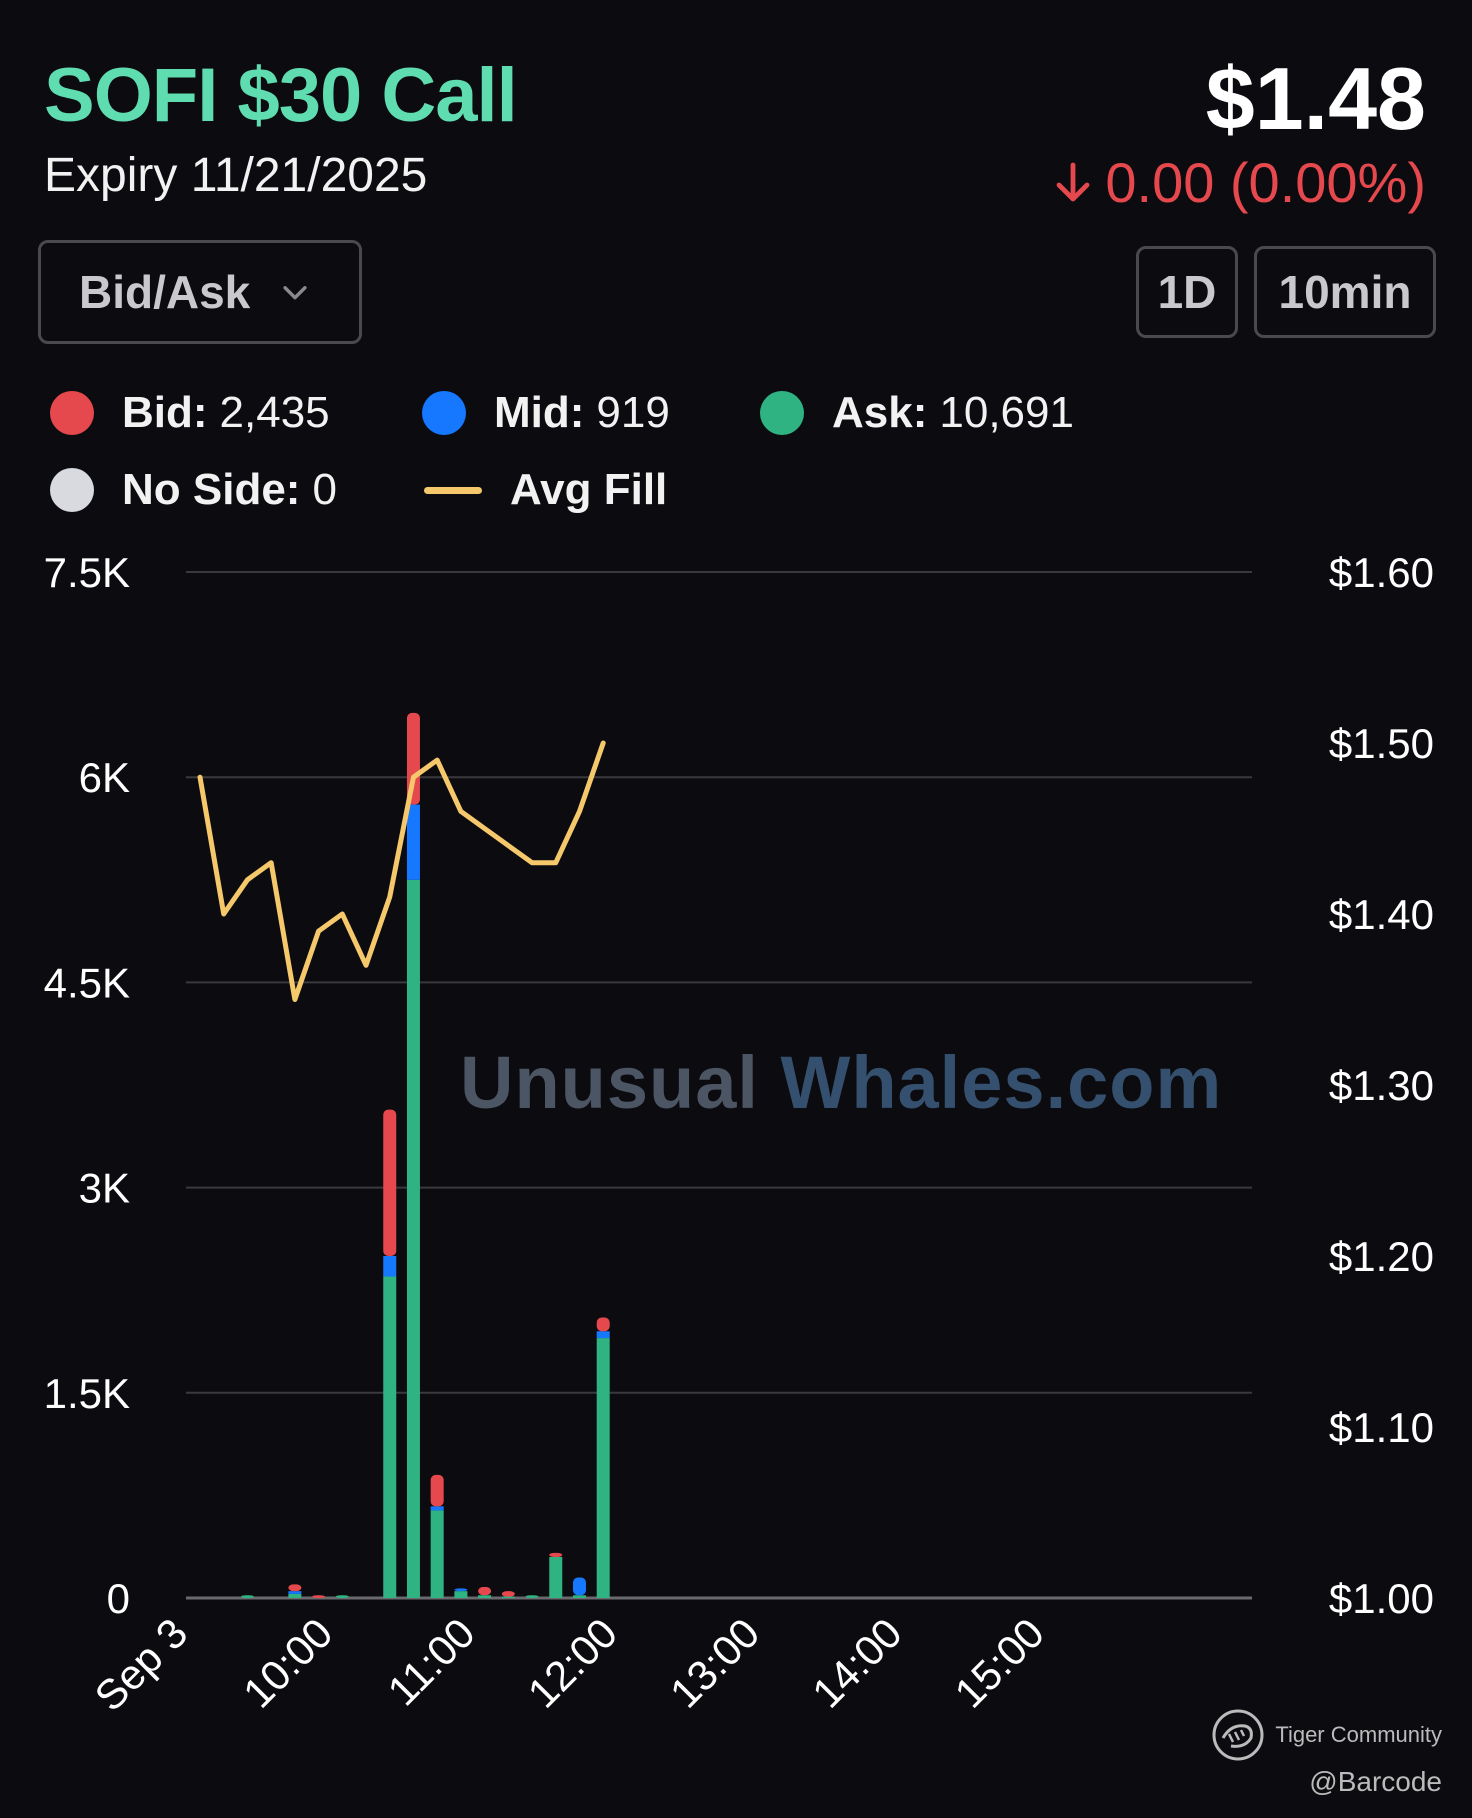  What do you see at coordinates (1375, 1781) in the screenshot?
I see `author-handle: @Barcode` at bounding box center [1375, 1781].